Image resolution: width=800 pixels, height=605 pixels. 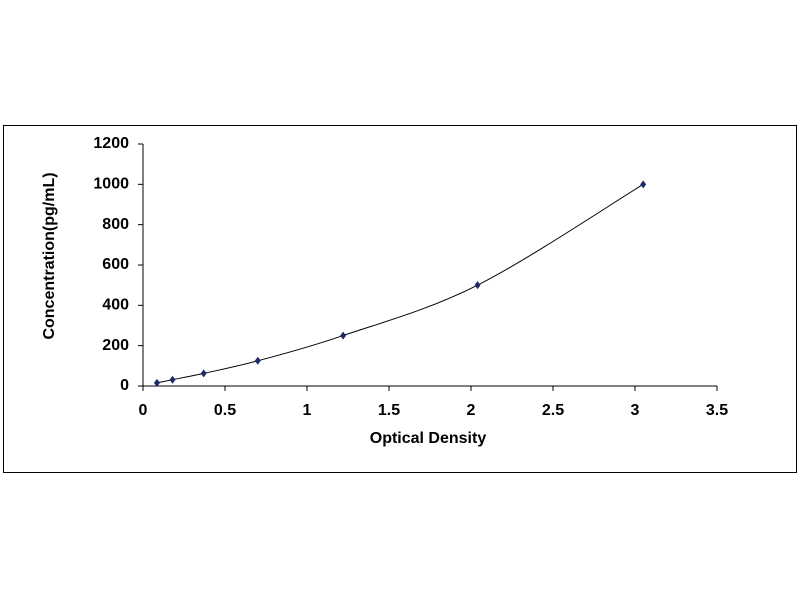 I want to click on x-tick-label: 1.5, so click(x=389, y=410).